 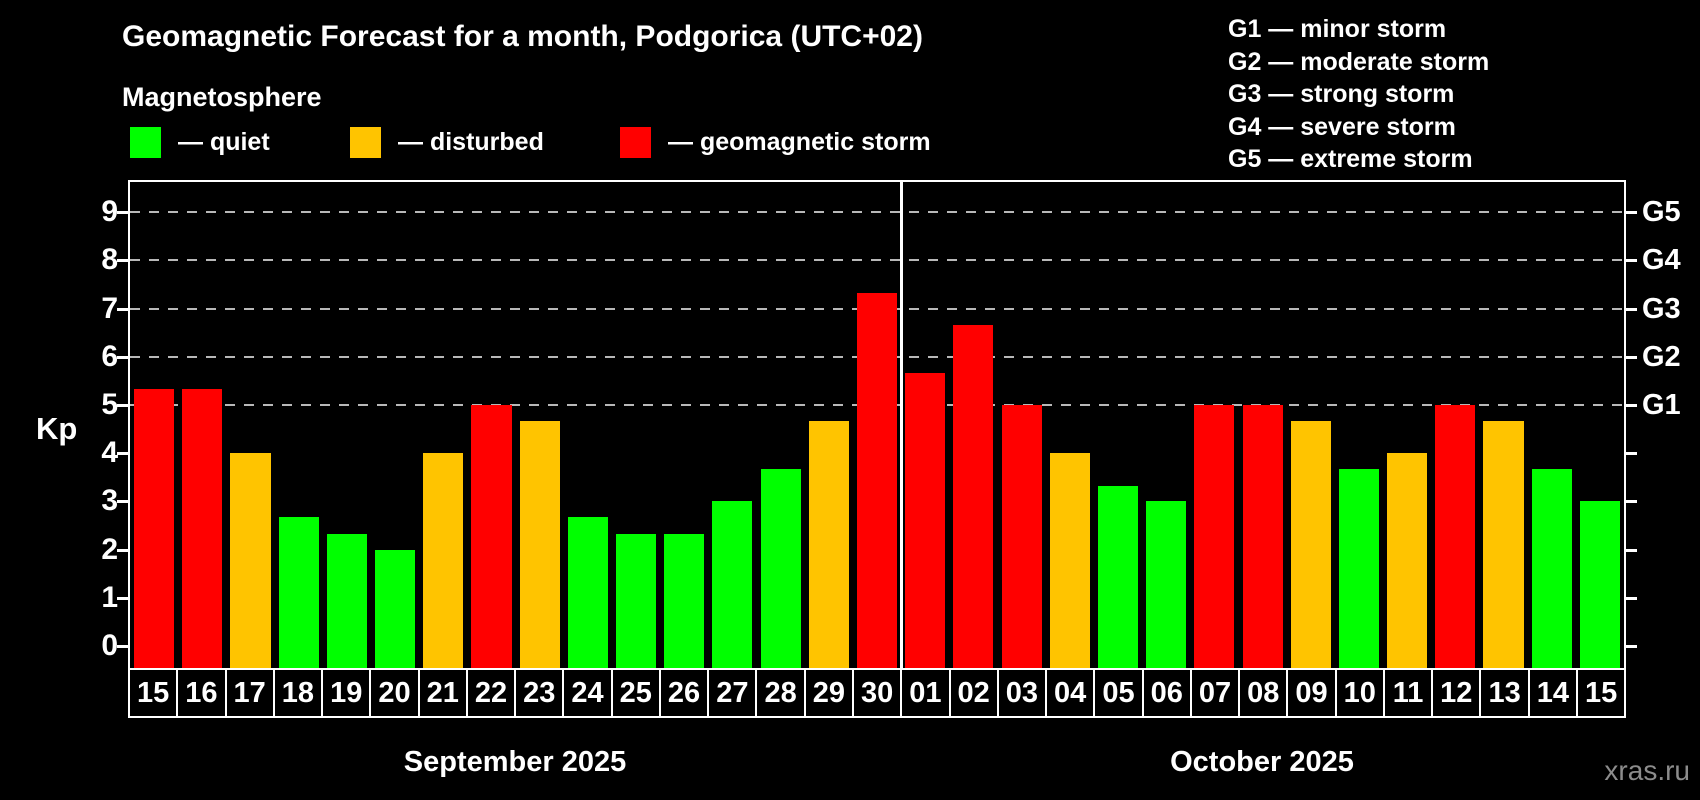 I want to click on y-tick-label-3: 3, so click(x=109, y=501).